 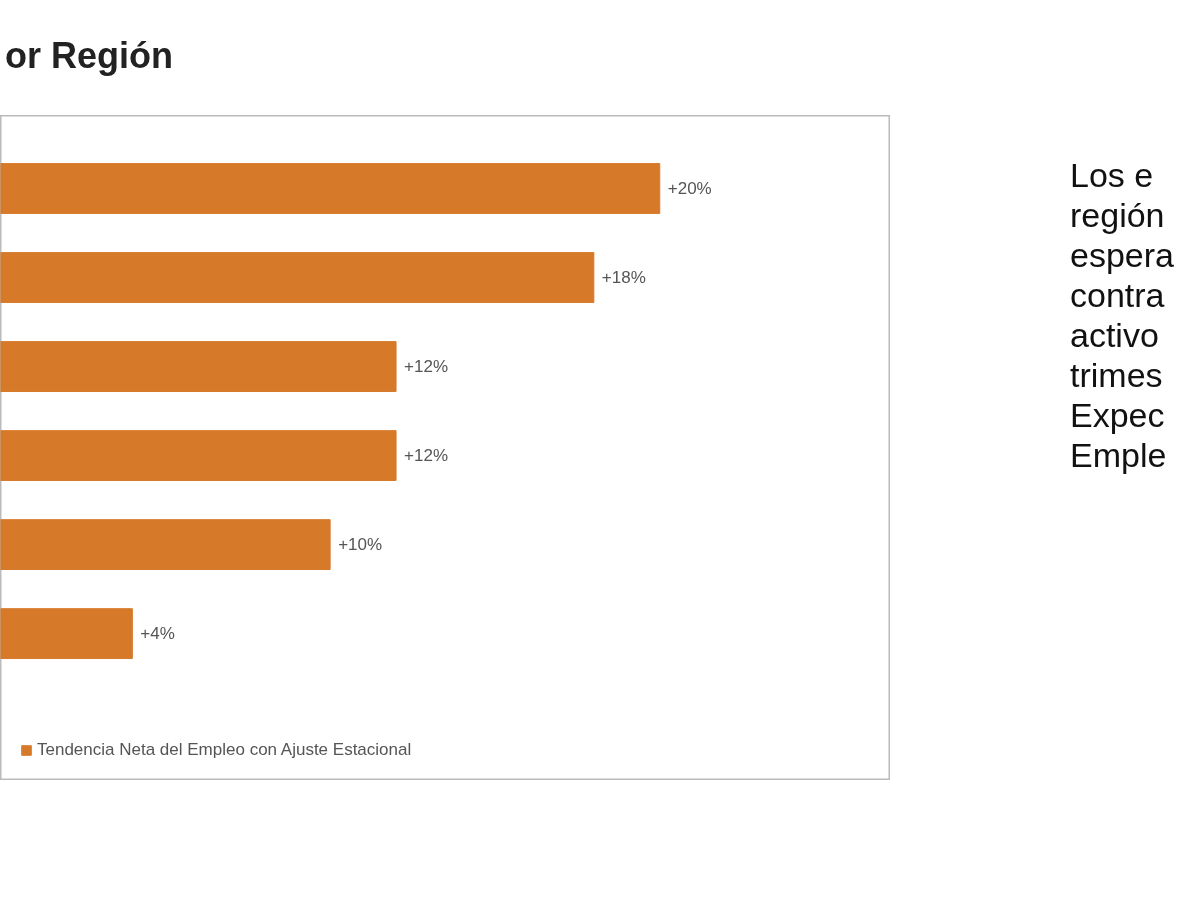 What do you see at coordinates (1117, 295) in the screenshot?
I see `text: contra` at bounding box center [1117, 295].